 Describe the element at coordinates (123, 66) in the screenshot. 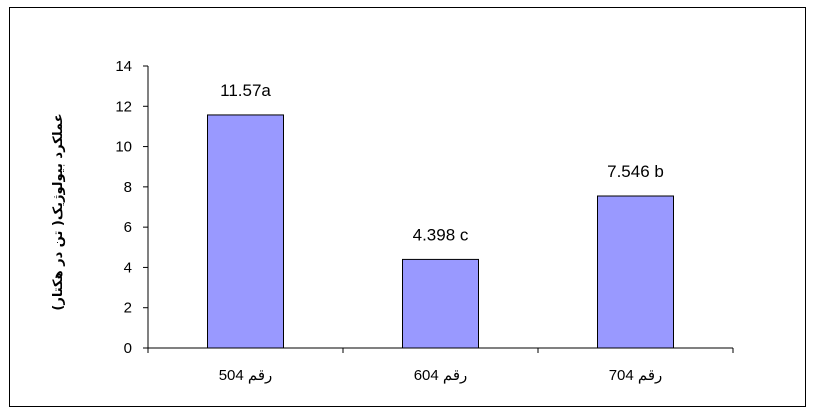

I see `y-tick-label: 14` at that location.